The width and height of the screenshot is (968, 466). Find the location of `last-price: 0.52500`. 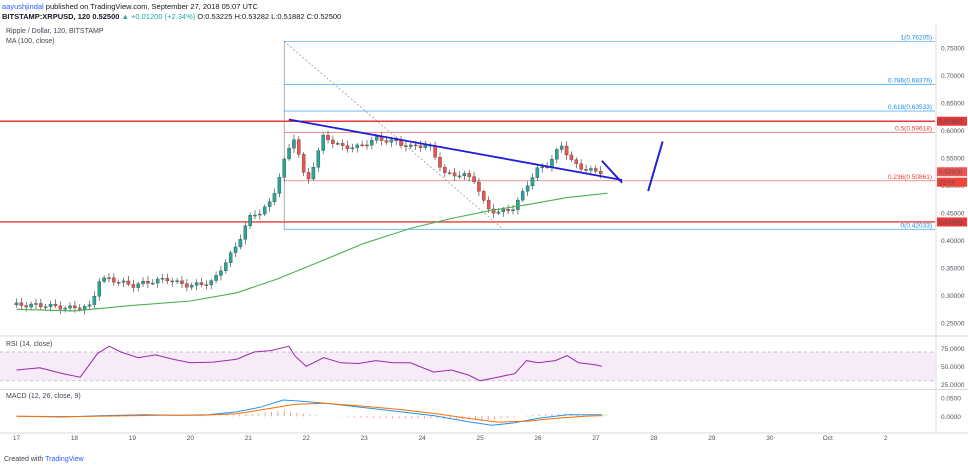

last-price: 0.52500 is located at coordinates (106, 16).